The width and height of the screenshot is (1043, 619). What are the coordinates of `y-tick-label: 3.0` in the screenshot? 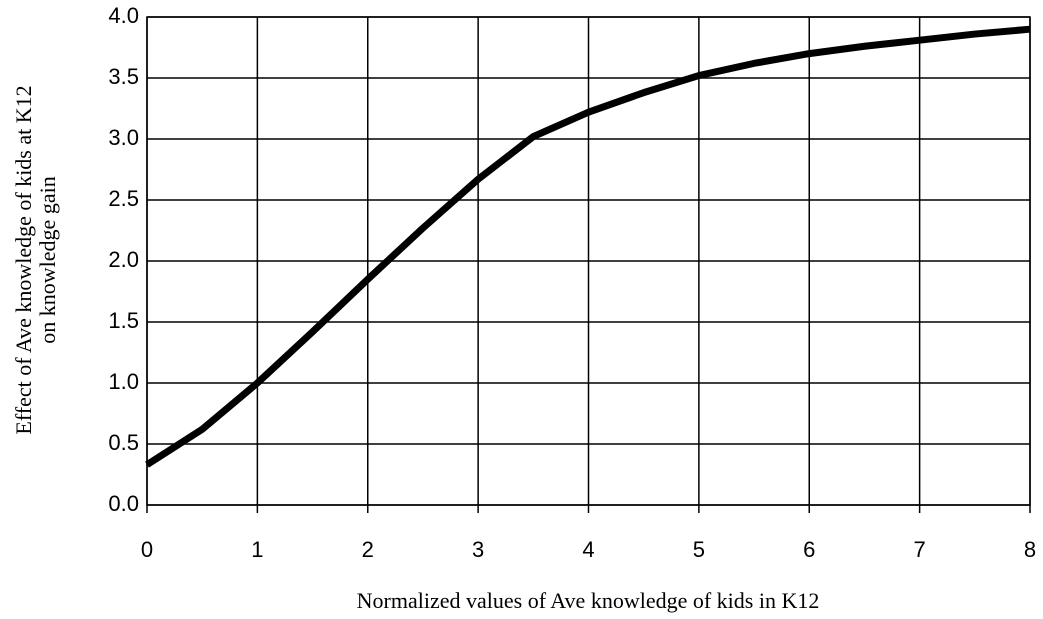 It's located at (123, 137).